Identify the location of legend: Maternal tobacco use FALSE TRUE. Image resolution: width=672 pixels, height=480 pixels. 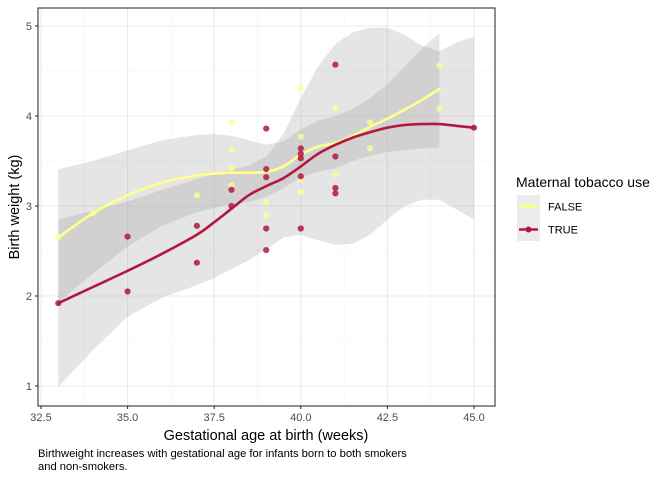
(583, 207).